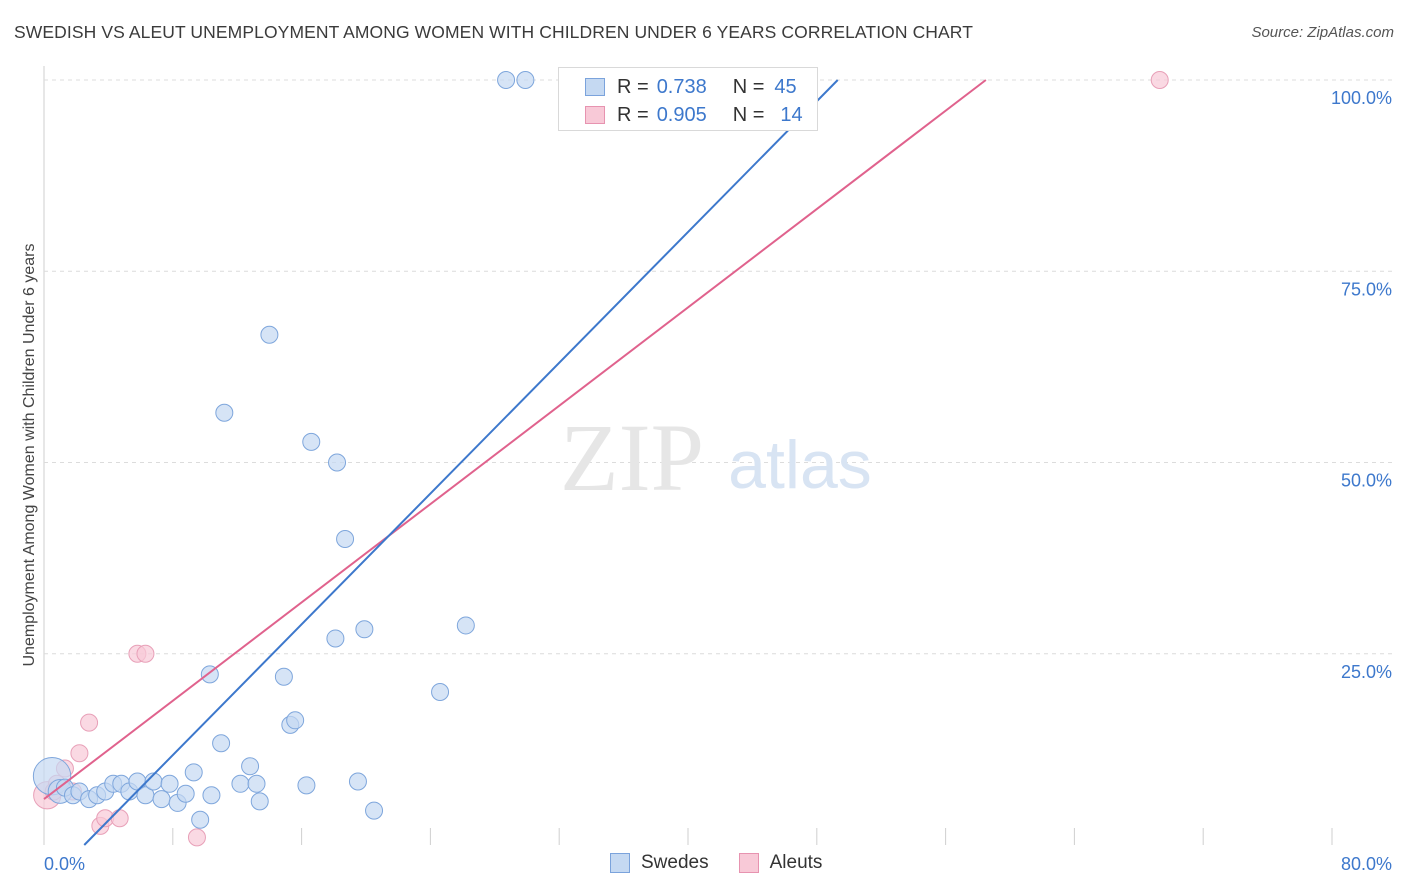  What do you see at coordinates (1366, 864) in the screenshot?
I see `x-tick-label: 80.0%` at bounding box center [1366, 864].